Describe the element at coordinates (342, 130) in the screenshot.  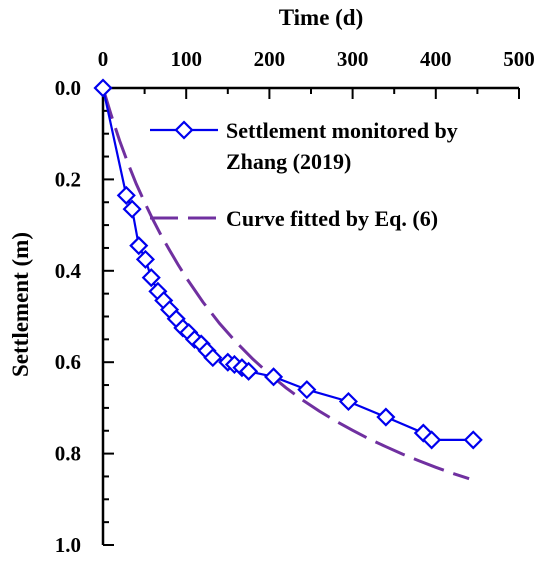
I see `legend-label: Settlement monitored by` at that location.